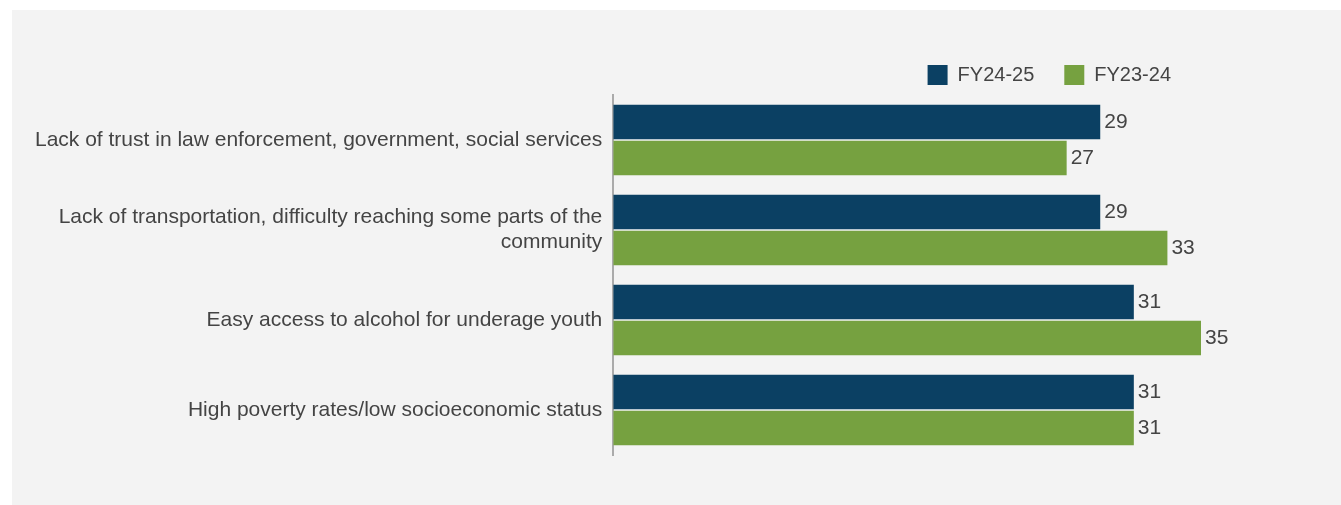 The image size is (1341, 505). Describe the element at coordinates (330, 228) in the screenshot. I see `y-tick-label: Lack of transportation, difficulty reaching some parts of the community` at that location.